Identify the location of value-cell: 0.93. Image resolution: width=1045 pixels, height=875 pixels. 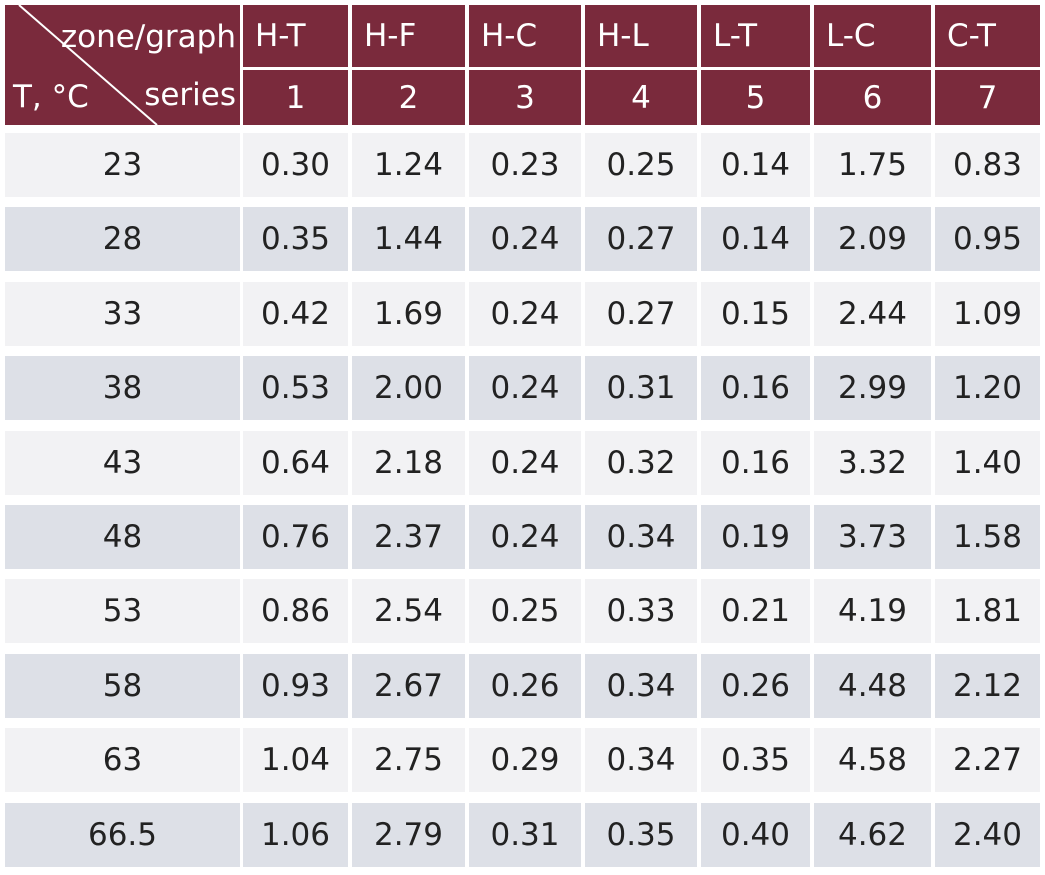
(295, 685).